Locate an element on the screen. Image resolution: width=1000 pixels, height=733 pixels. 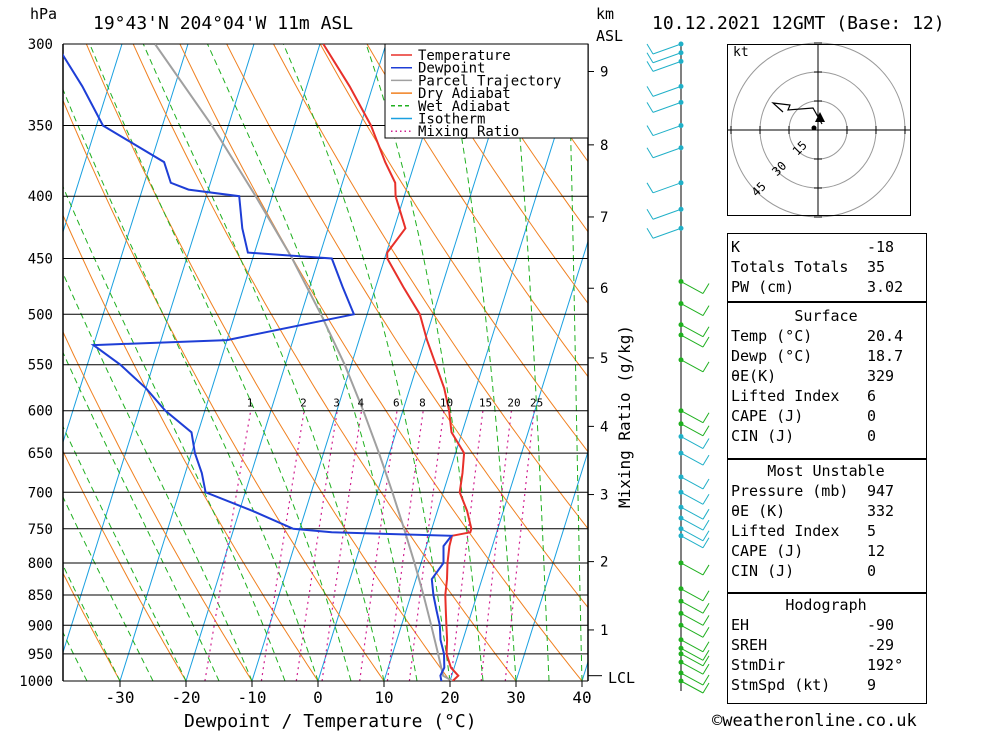
pressure-tick-label: 700 is located at coordinates (40, 493).